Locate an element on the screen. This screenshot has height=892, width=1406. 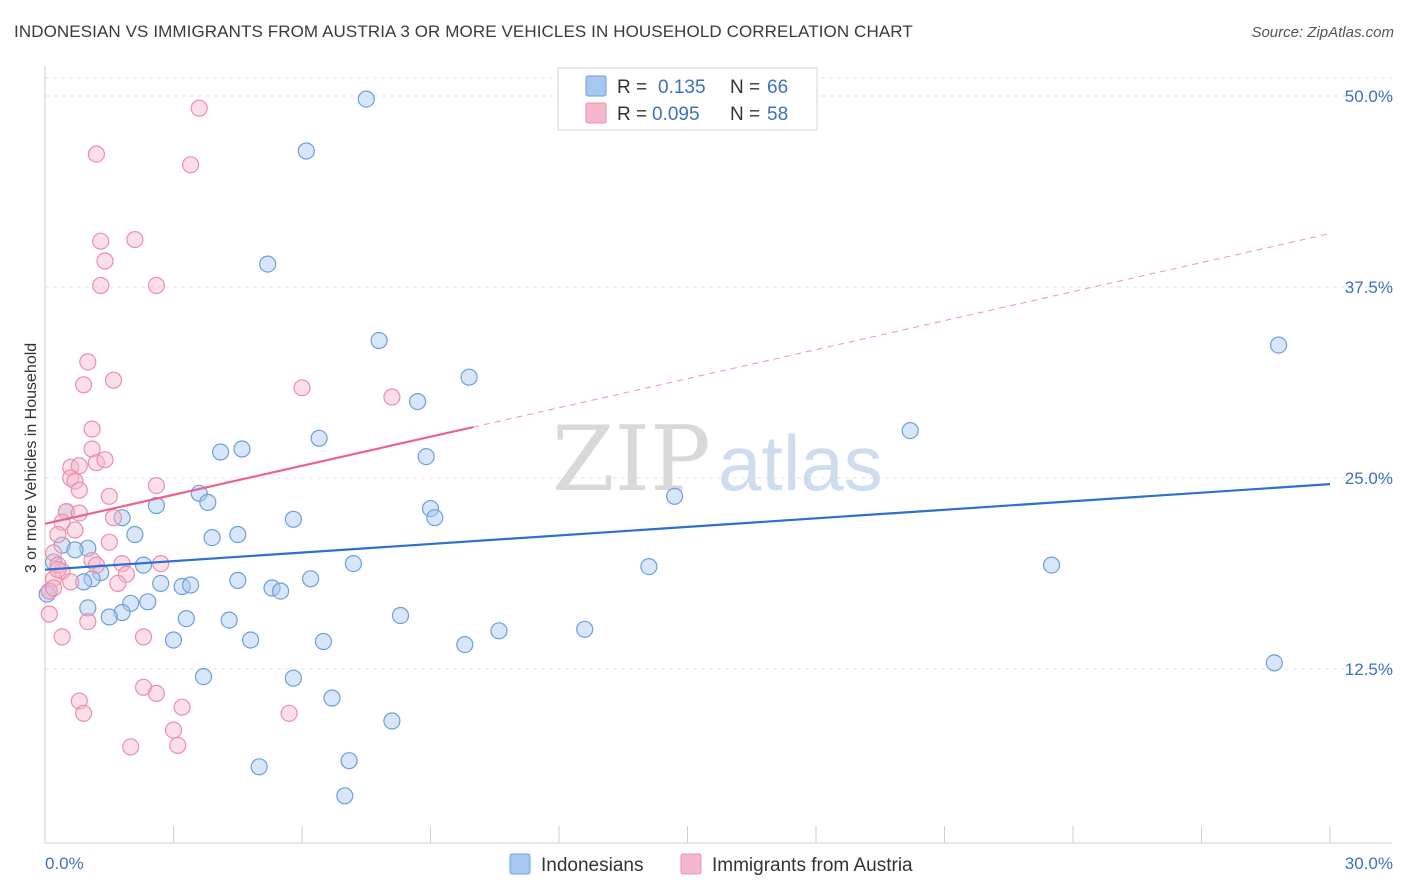
legend-swatch-austria is located at coordinates (596, 113).